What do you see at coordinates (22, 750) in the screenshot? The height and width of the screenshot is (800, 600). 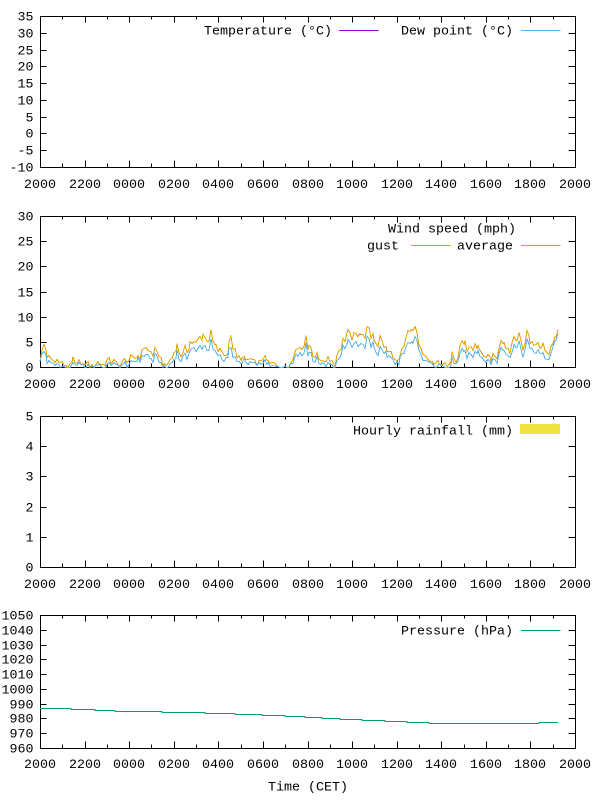 I see `svg-text: 960` at bounding box center [22, 750].